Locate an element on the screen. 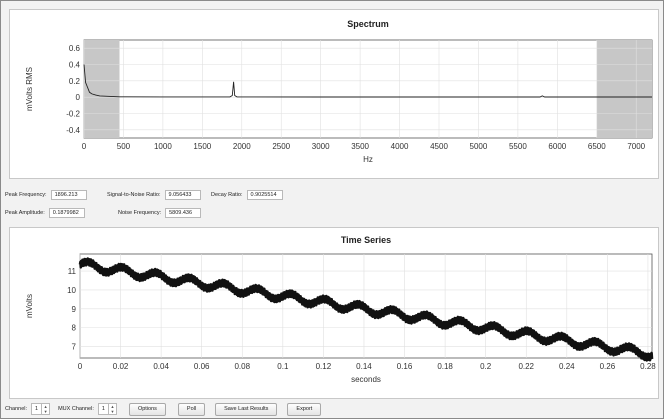 This screenshot has height=419, width=664. x-tick-label: 7000 is located at coordinates (636, 146).